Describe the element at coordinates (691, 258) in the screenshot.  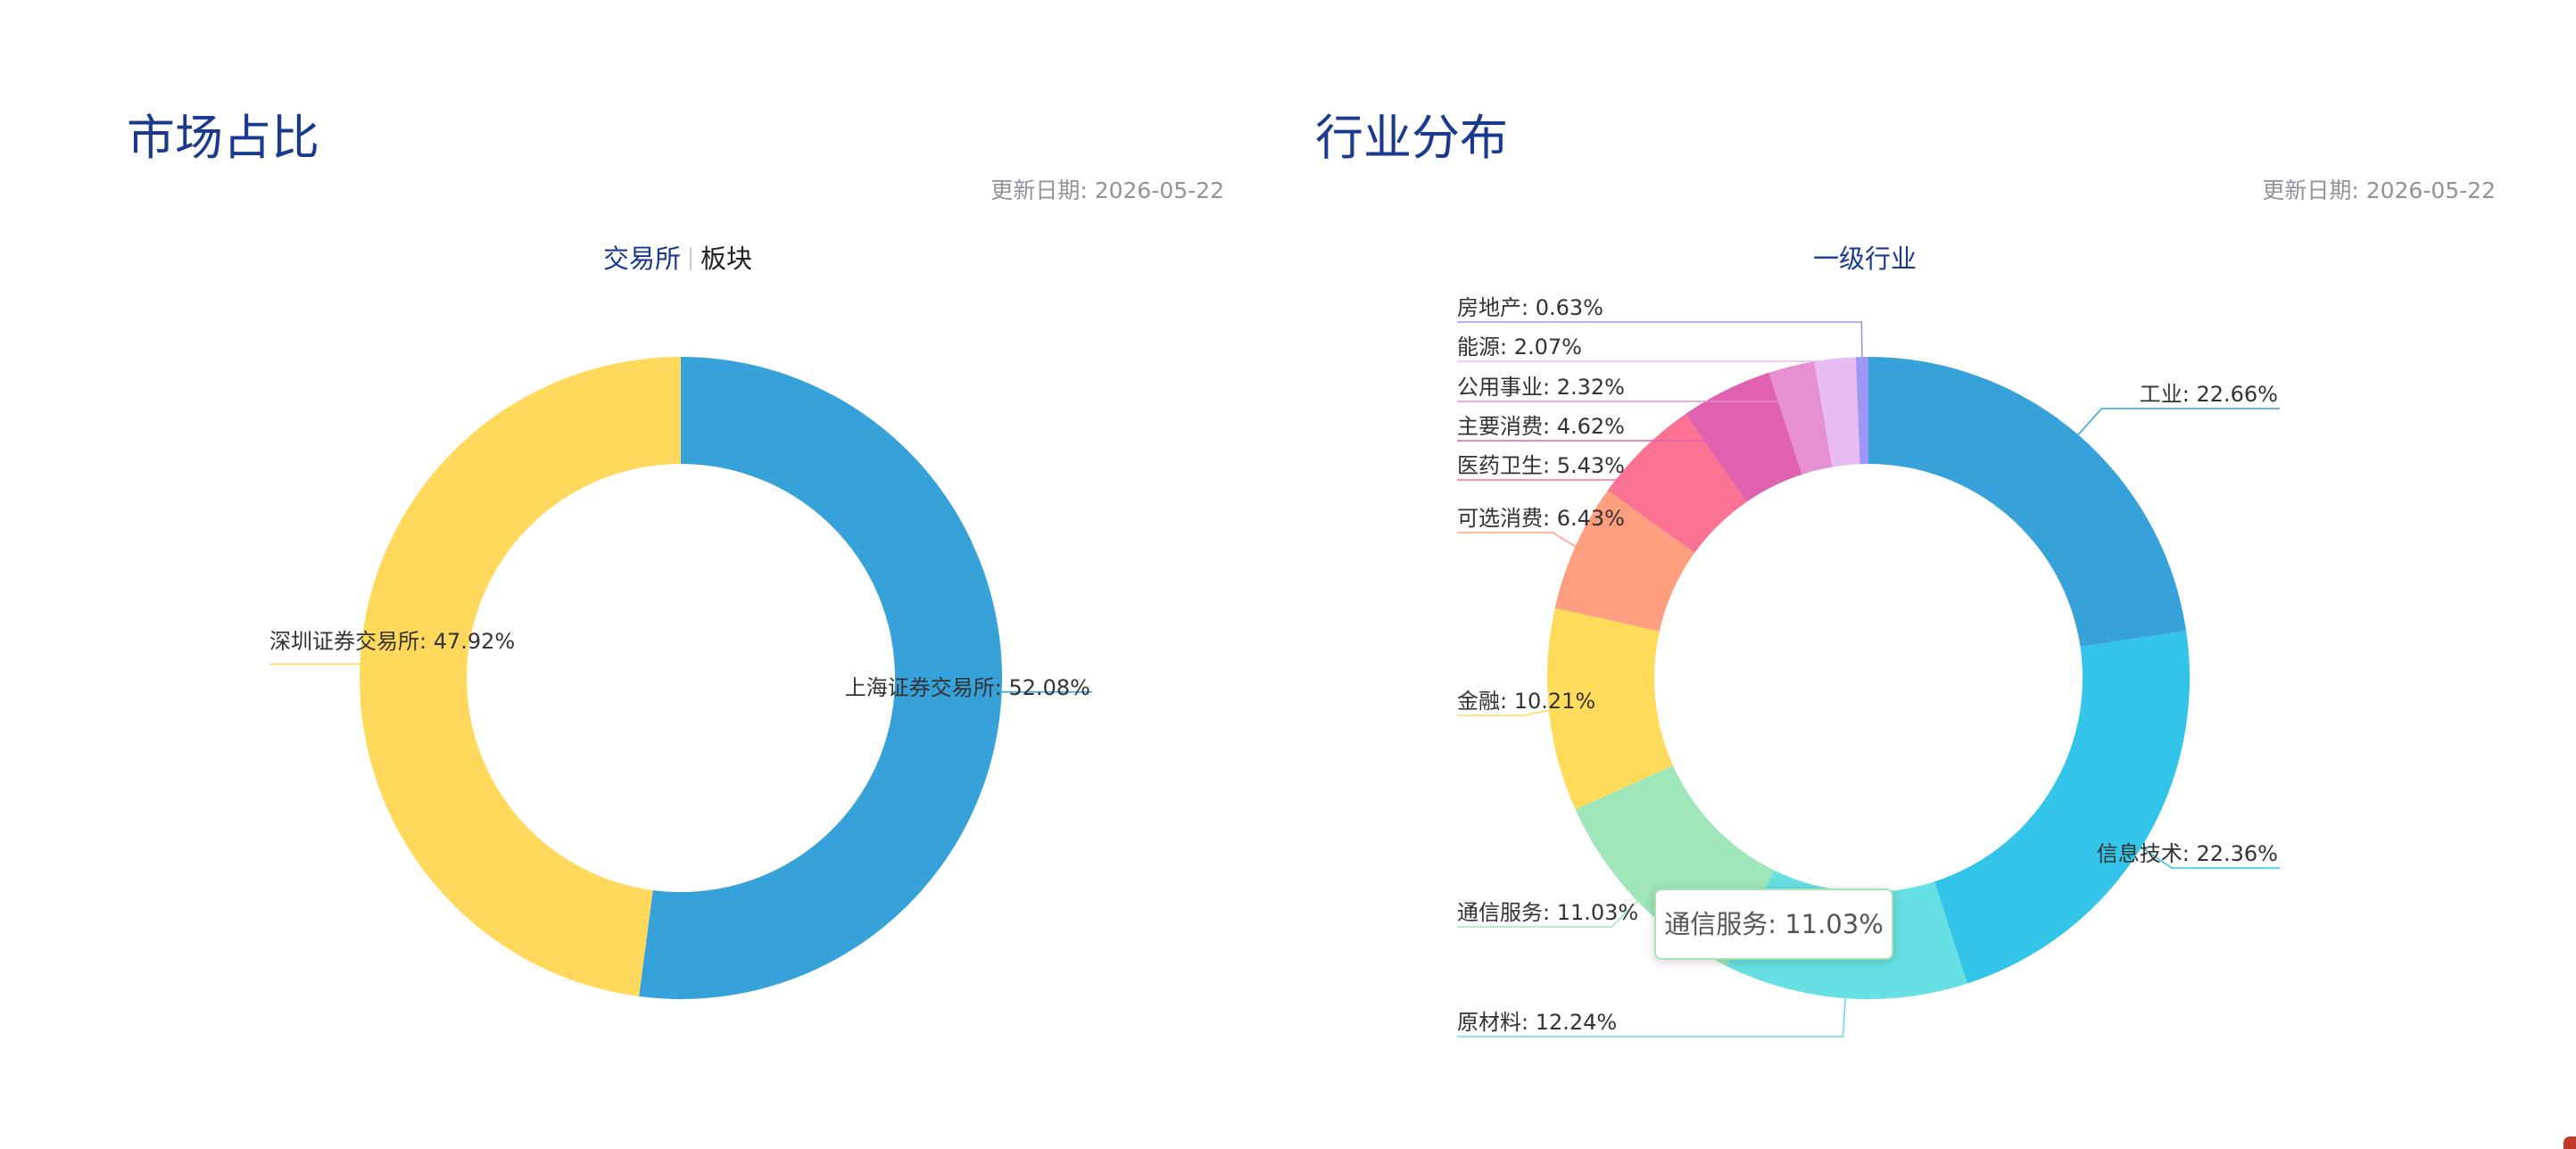
I see `tab-divider` at that location.